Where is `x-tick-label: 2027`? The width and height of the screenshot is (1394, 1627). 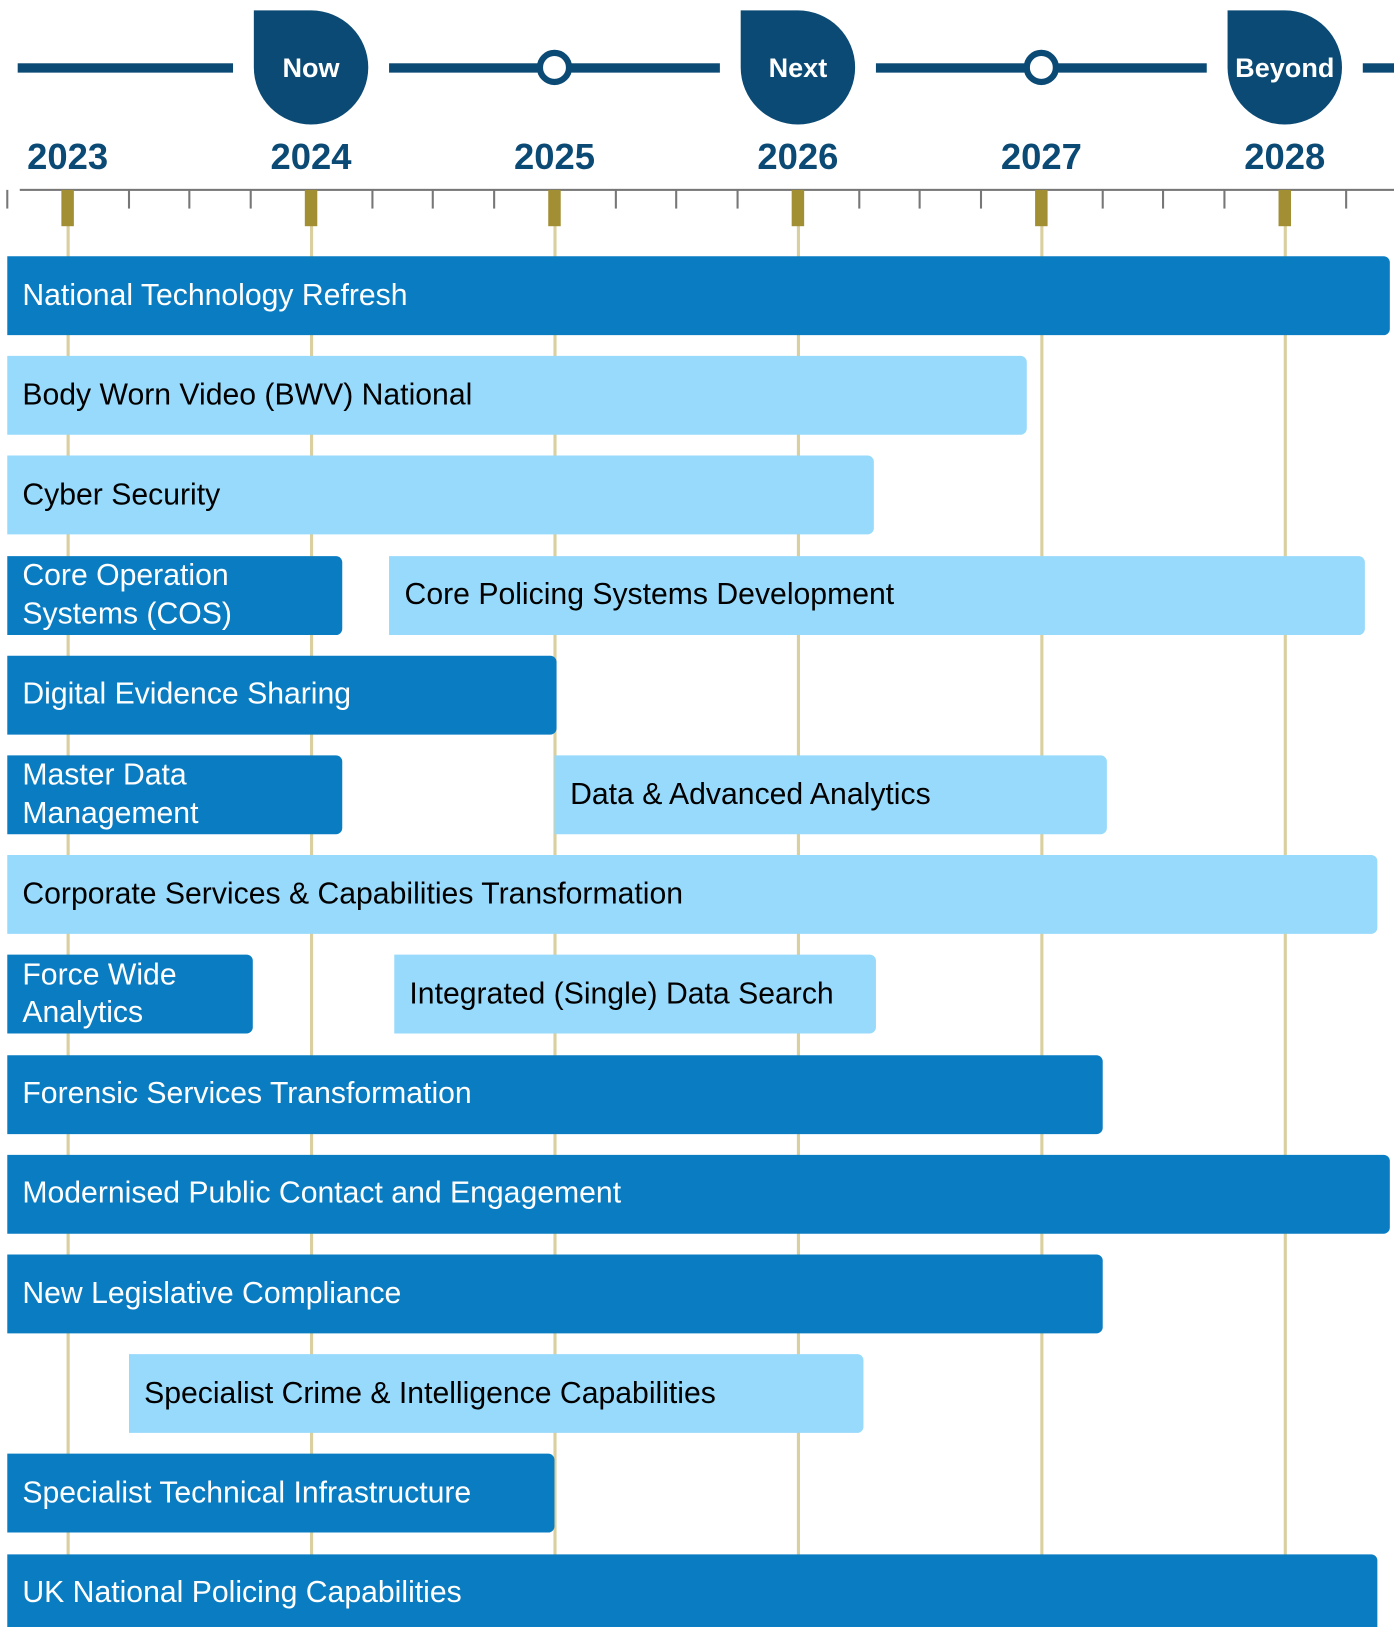 x-tick-label: 2027 is located at coordinates (1041, 157).